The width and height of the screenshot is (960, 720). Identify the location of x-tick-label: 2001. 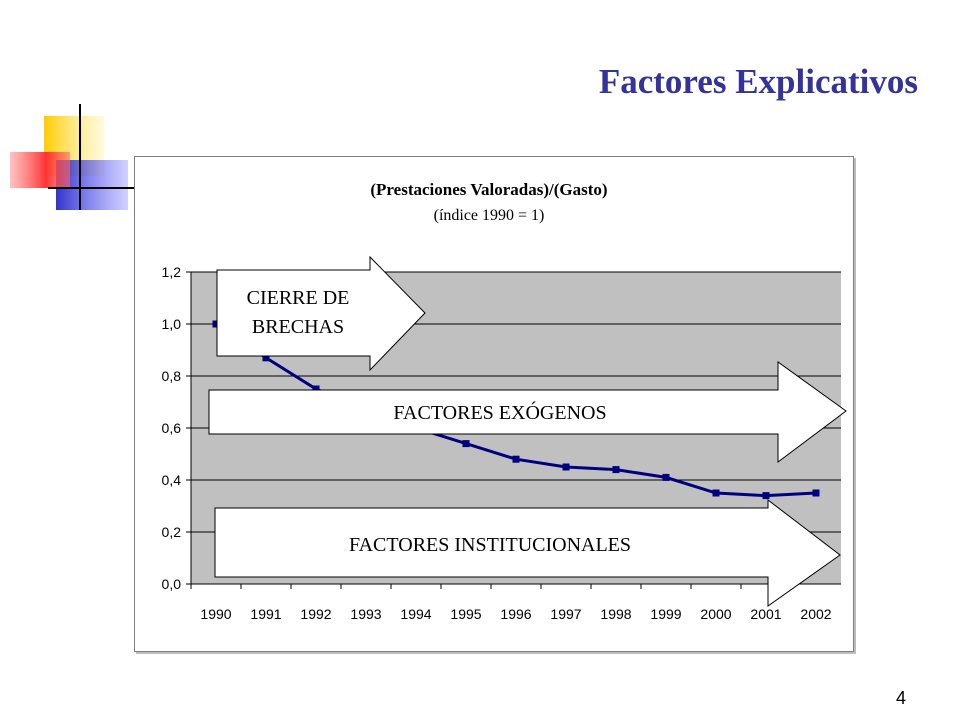
(765, 614).